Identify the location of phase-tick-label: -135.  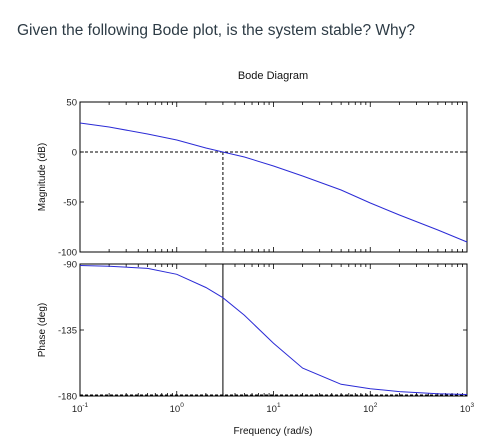
(67, 331).